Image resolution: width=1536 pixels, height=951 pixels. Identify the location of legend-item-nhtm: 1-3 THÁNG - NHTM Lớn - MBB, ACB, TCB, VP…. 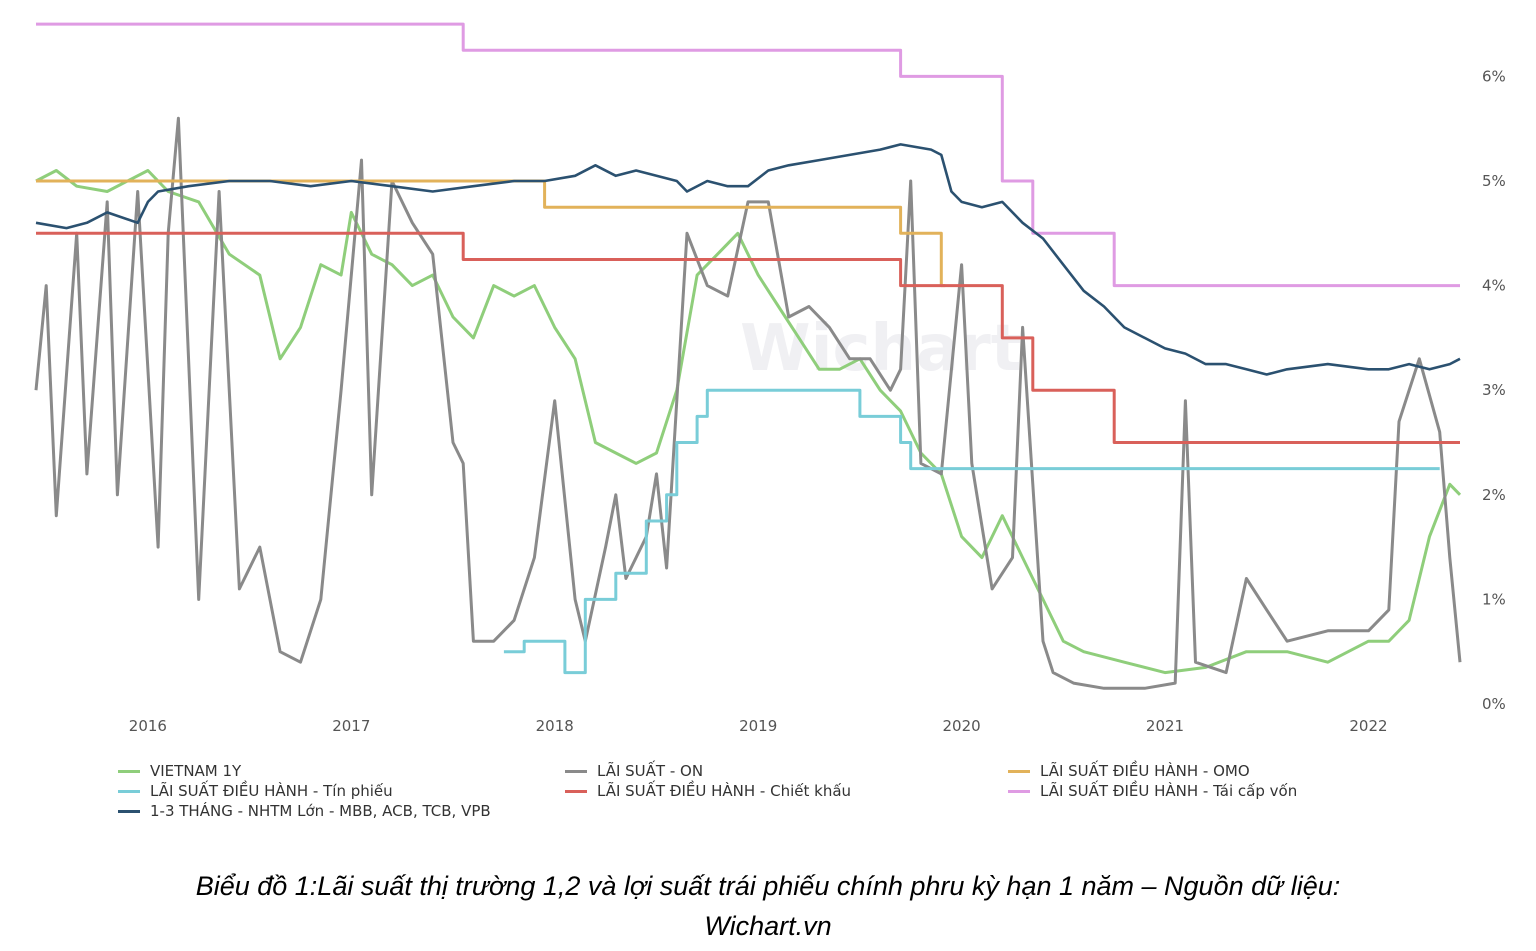
(304, 811).